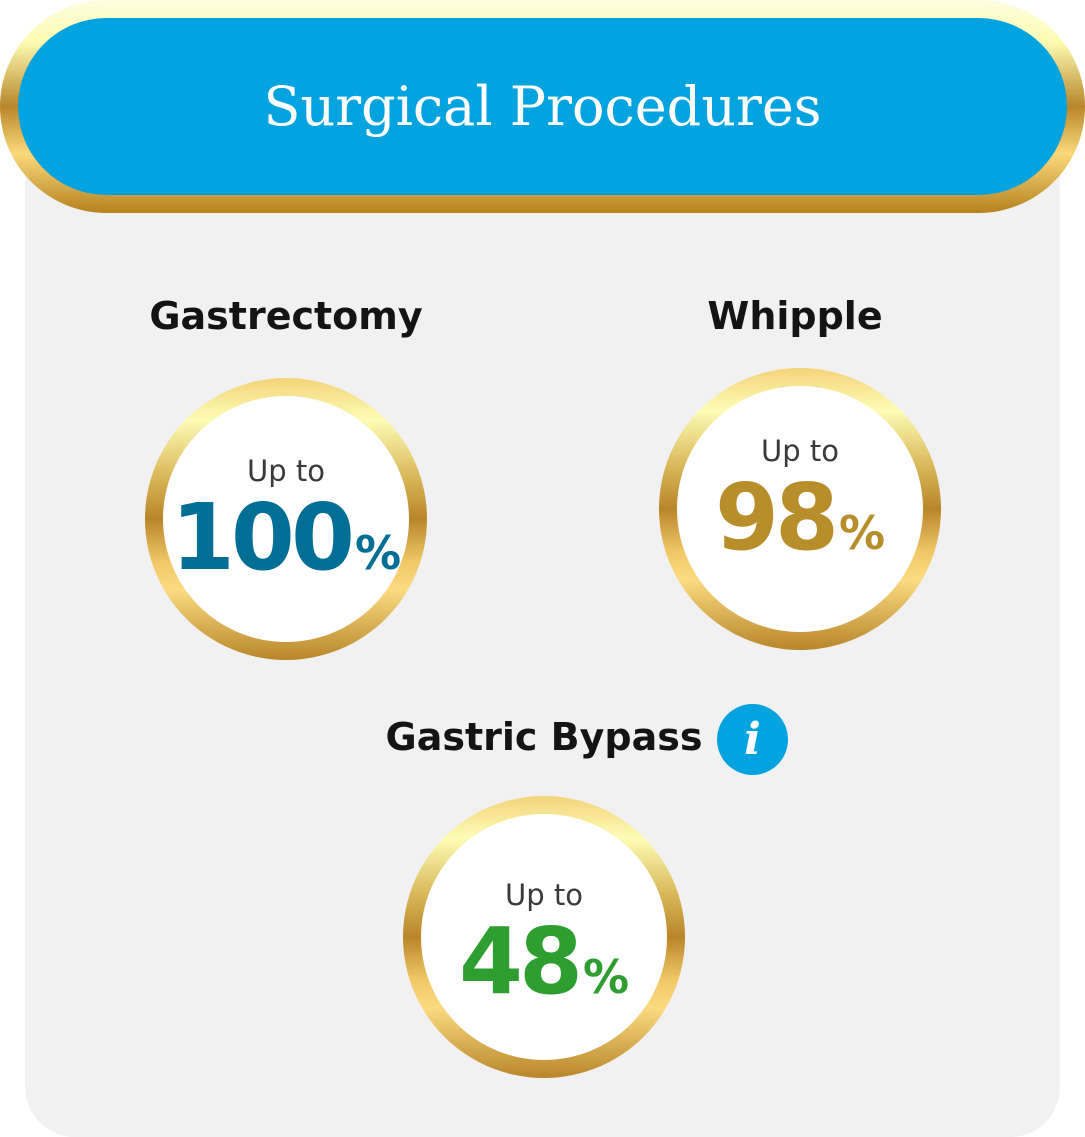 This screenshot has width=1085, height=1137. What do you see at coordinates (795, 316) in the screenshot?
I see `procedure-label-whipple: Whipple` at bounding box center [795, 316].